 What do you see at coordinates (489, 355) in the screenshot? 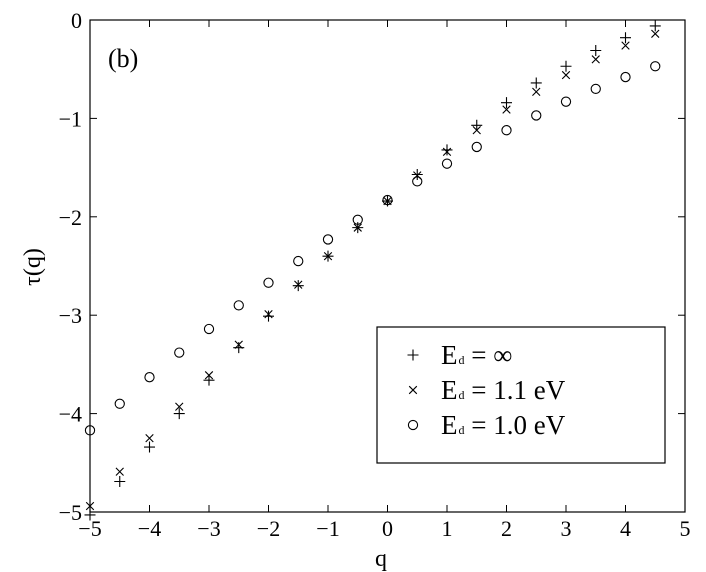
I see `legend-rest: = ∞` at bounding box center [489, 355].